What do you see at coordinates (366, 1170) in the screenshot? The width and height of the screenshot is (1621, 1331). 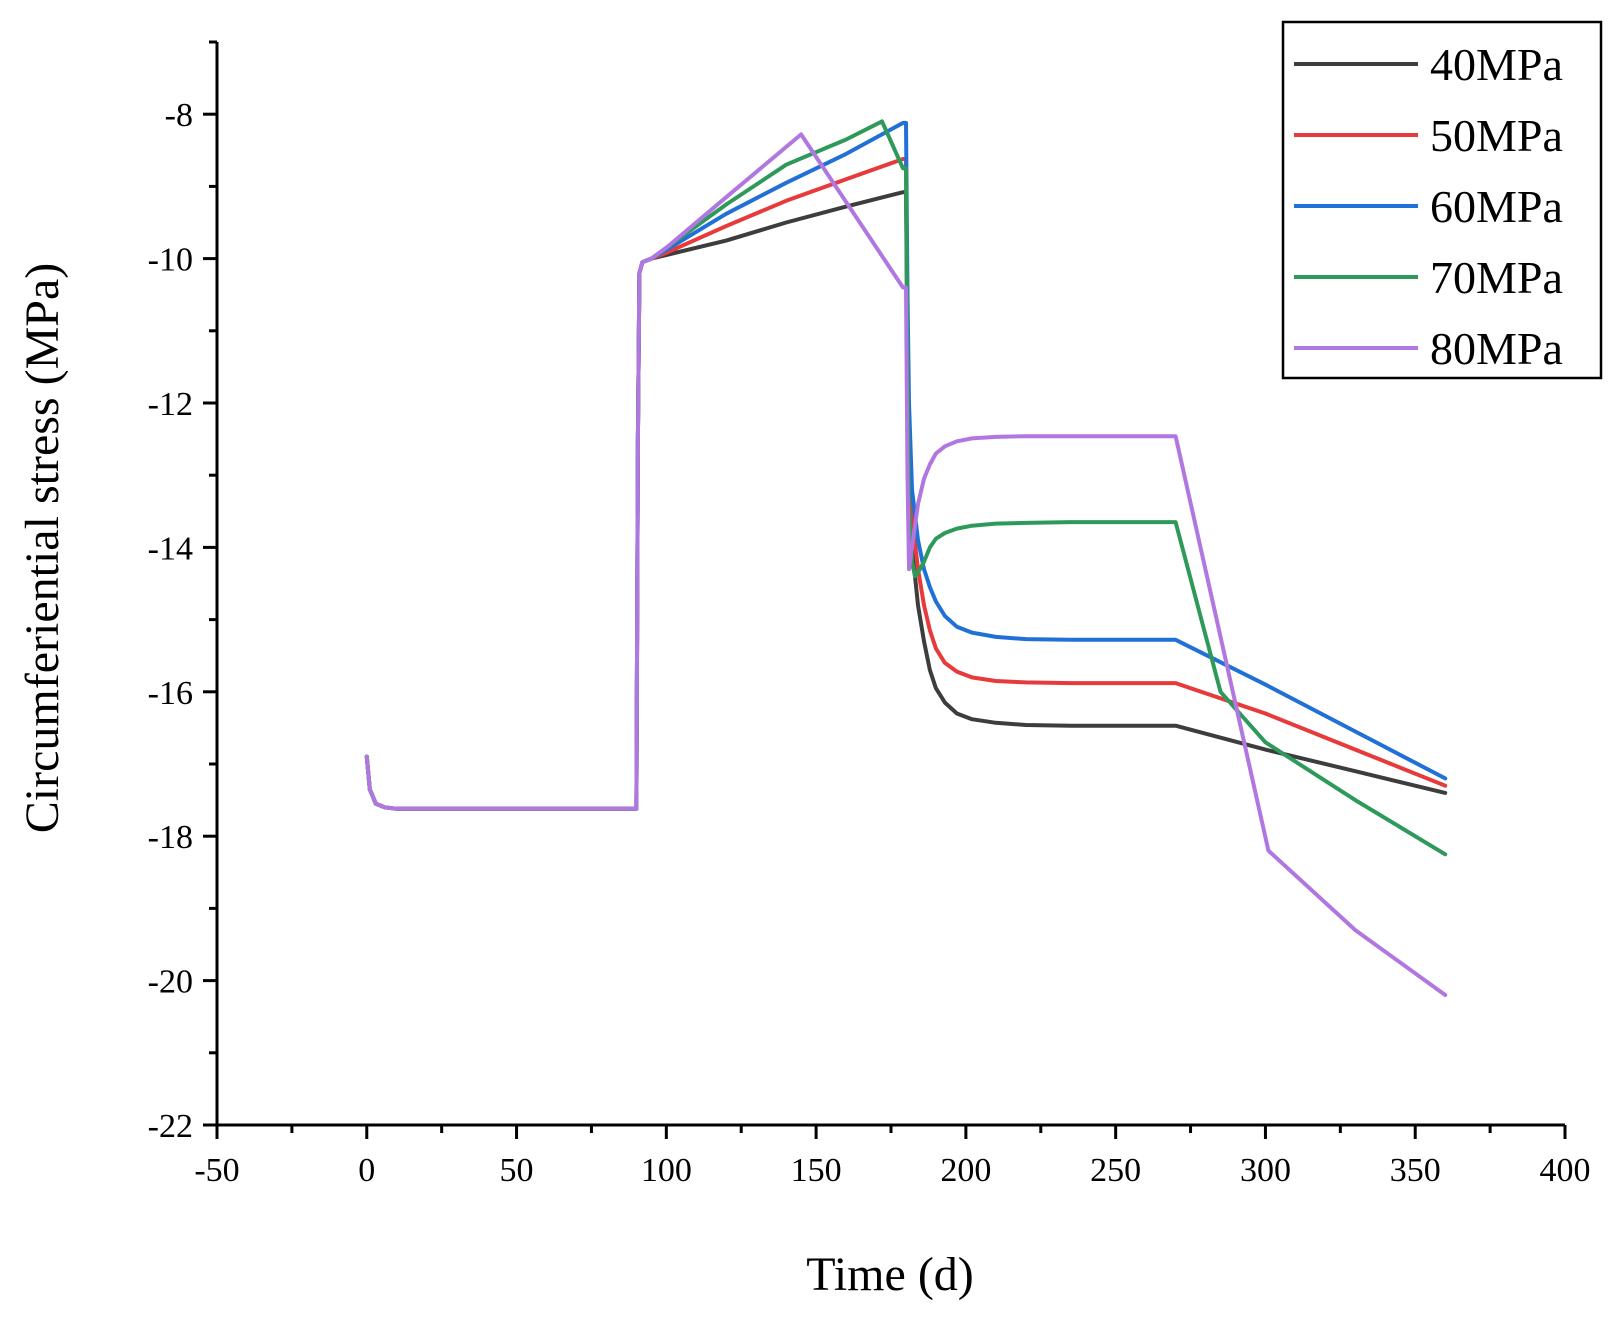 I see `x-tick-label: 0` at bounding box center [366, 1170].